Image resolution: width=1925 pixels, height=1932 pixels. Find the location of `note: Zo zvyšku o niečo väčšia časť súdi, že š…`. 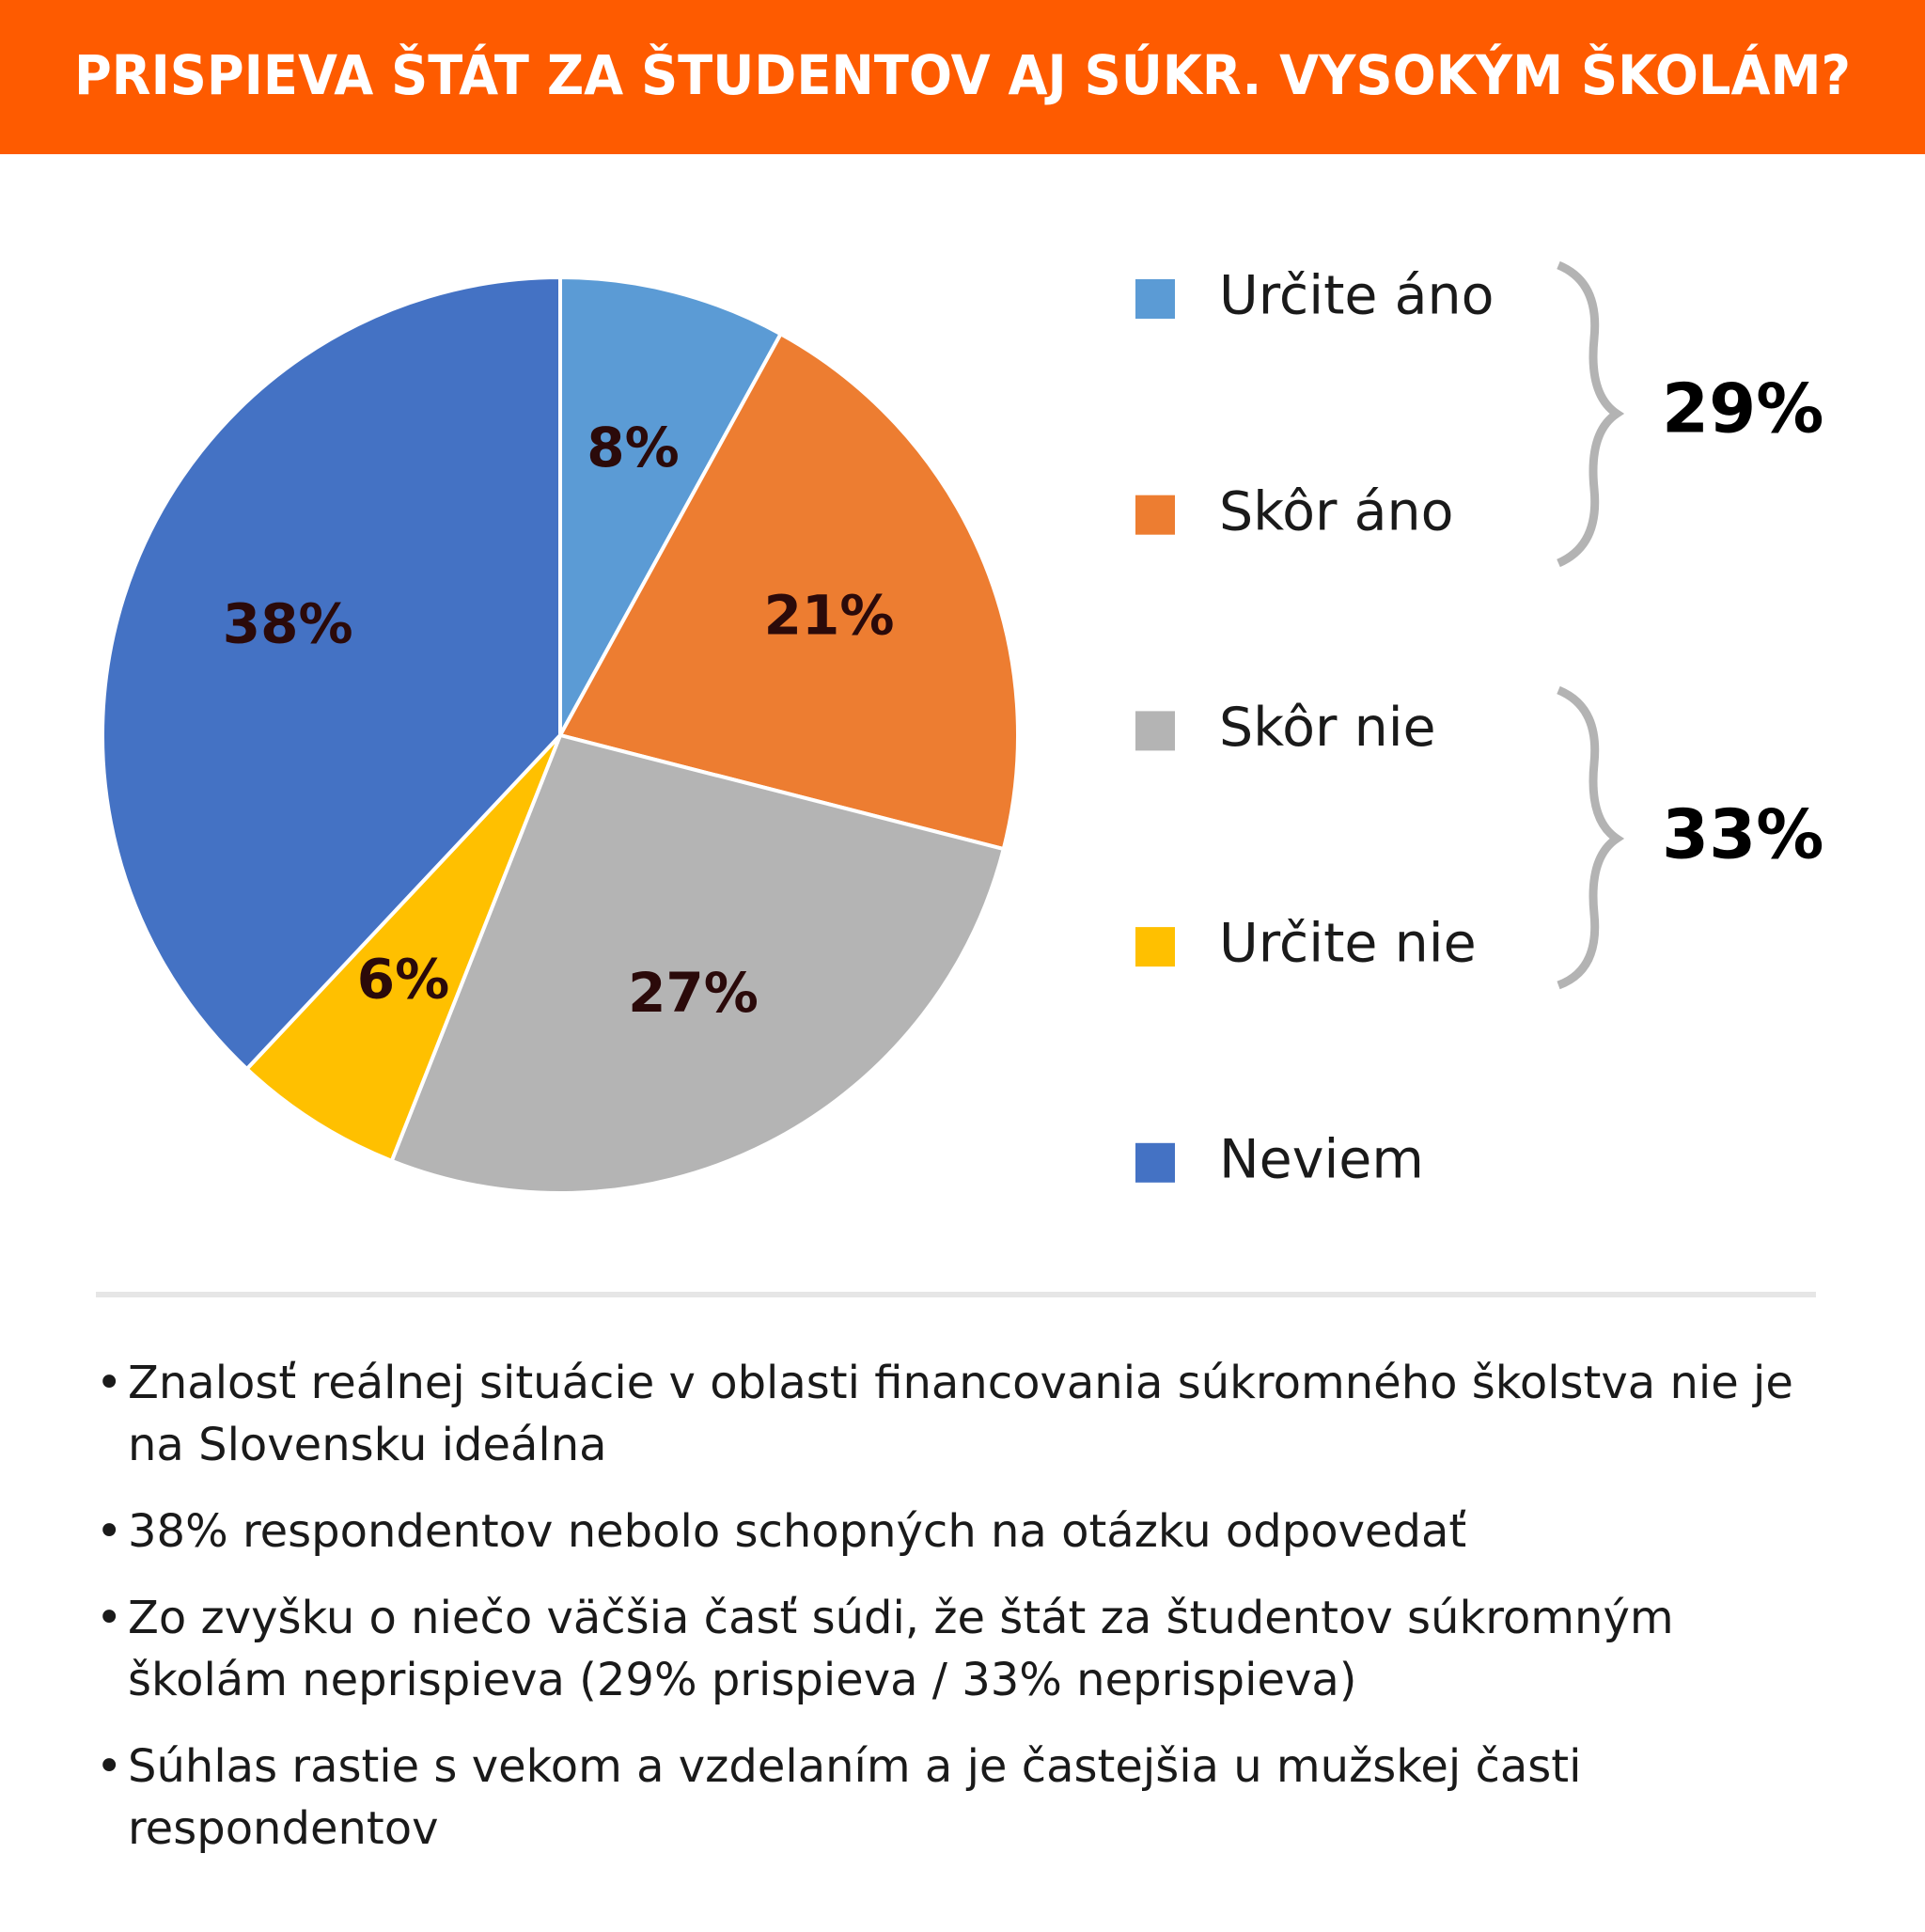

note: Zo zvyšku o niečo väčšia časť súdi, že š… is located at coordinates (958, 1649).